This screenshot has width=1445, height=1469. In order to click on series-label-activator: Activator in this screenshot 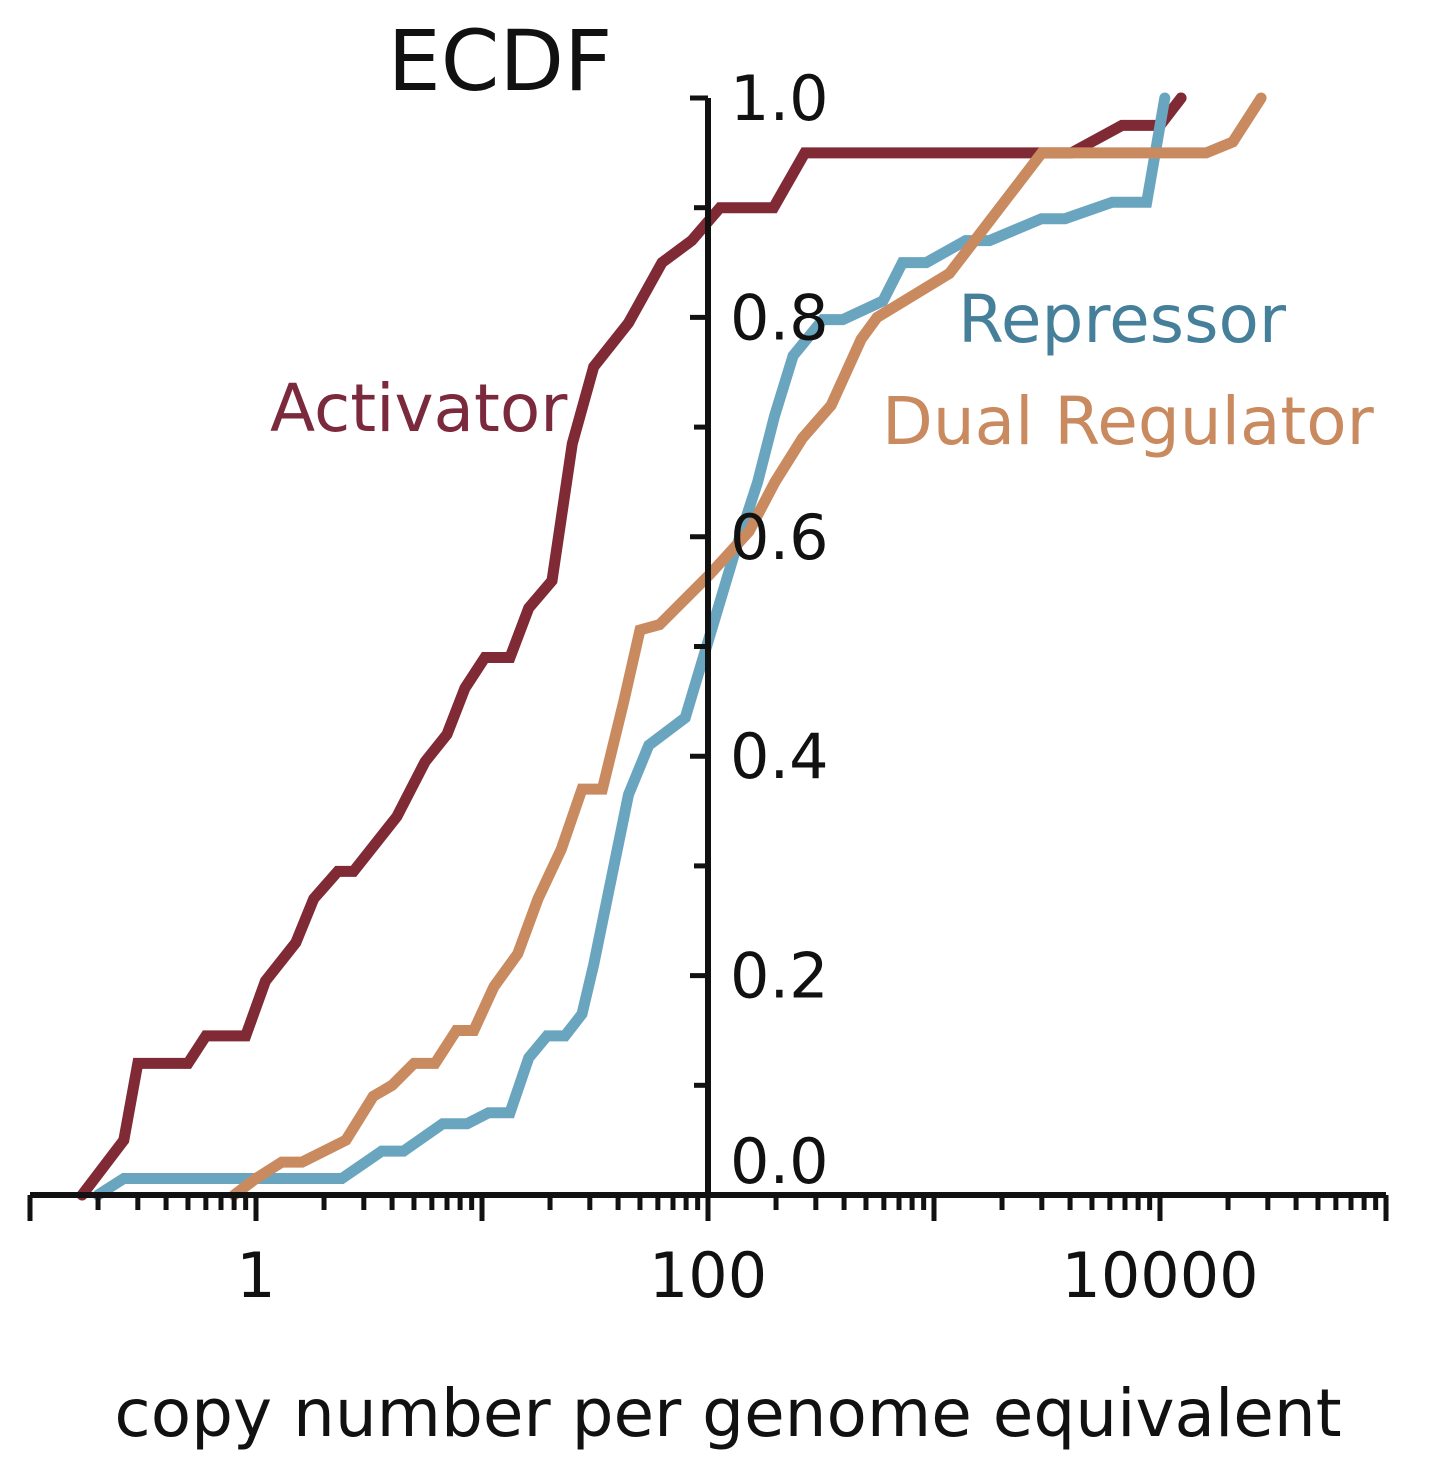, I will do `click(419, 408)`.